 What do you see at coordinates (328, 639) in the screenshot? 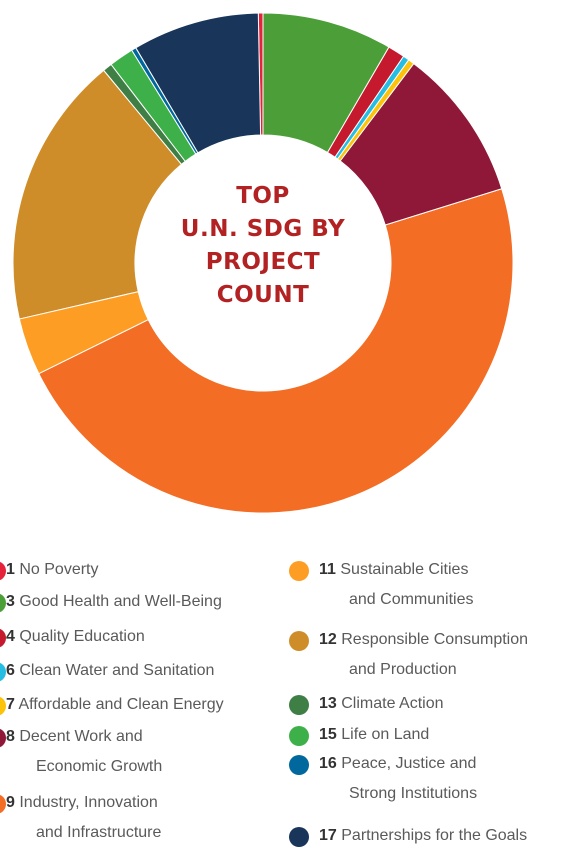
I see `legend-goal-number: 12` at bounding box center [328, 639].